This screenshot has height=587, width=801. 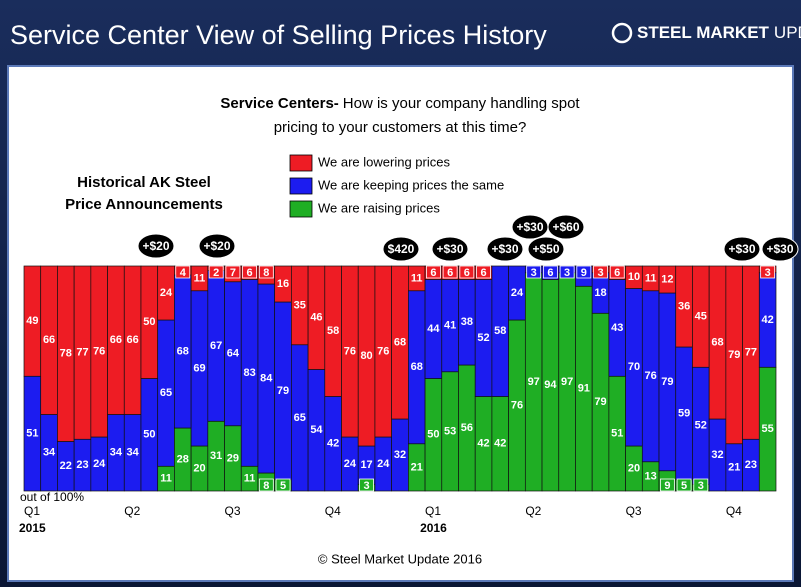 What do you see at coordinates (379, 207) in the screenshot?
I see `legend-label: We are raising prices` at bounding box center [379, 207].